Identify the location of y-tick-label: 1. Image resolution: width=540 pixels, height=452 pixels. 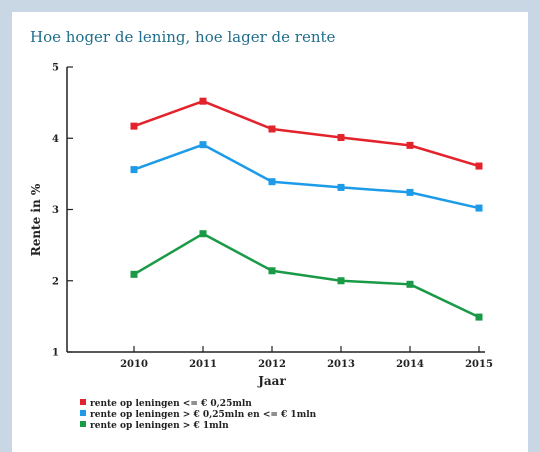
(55, 353).